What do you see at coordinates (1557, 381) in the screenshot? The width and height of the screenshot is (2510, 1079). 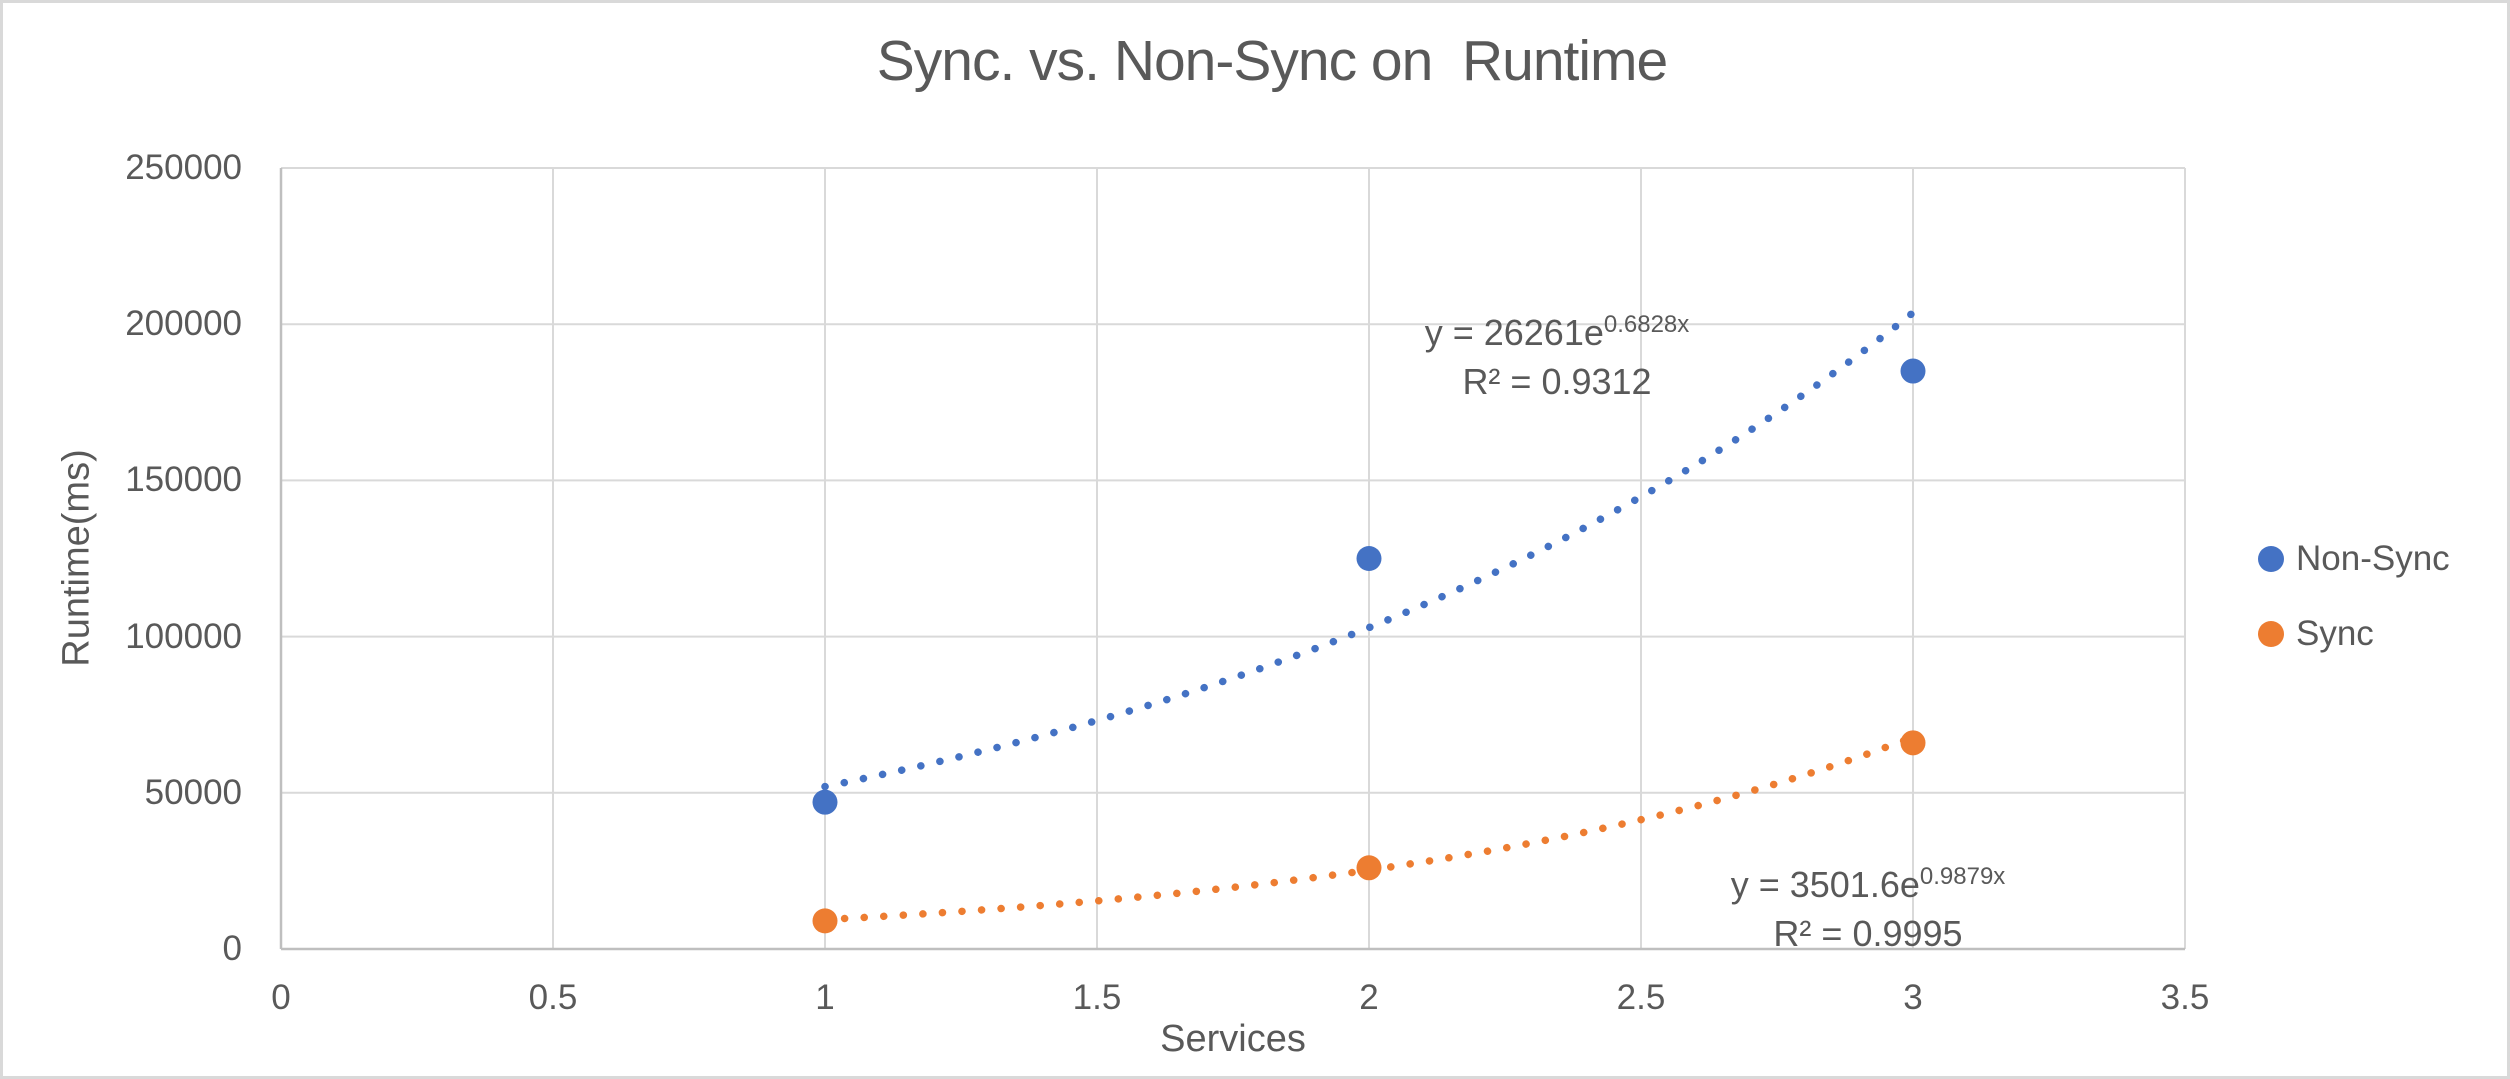 I see `r-squared-line-nonsync: R² = 0.9312` at bounding box center [1557, 381].